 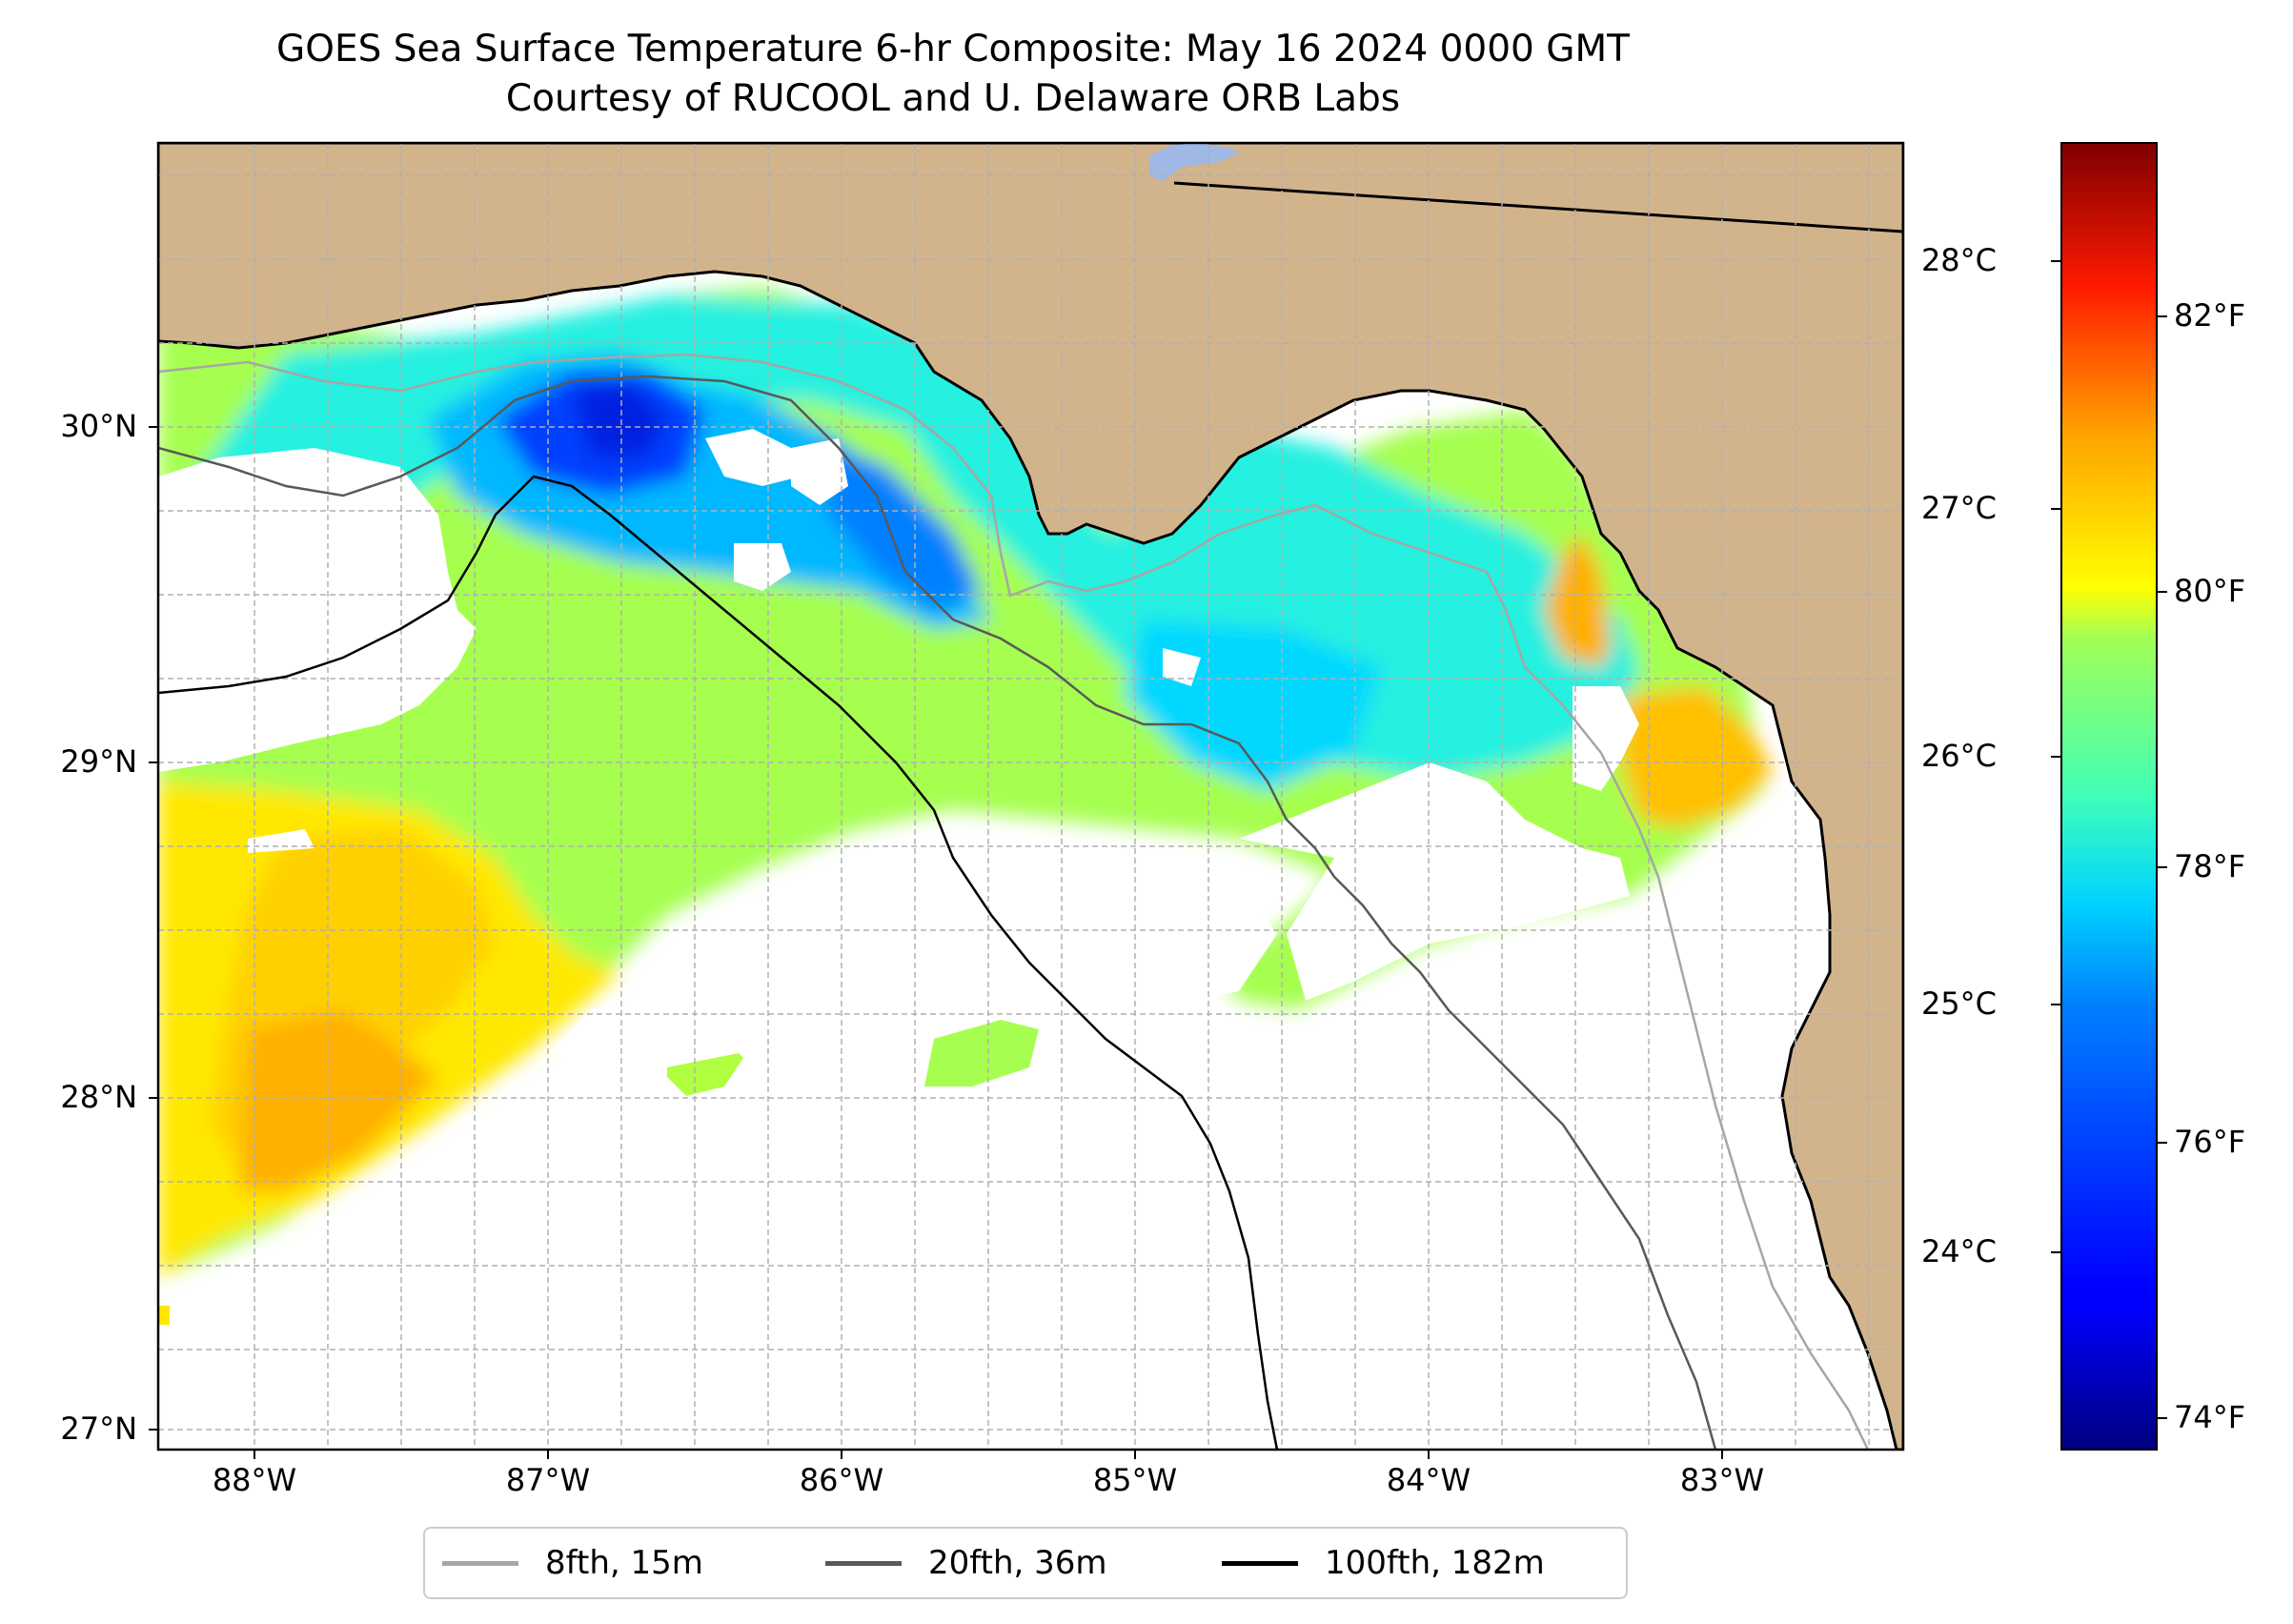 I want to click on colorbar-label-27c: 27°C, so click(x=1959, y=508).